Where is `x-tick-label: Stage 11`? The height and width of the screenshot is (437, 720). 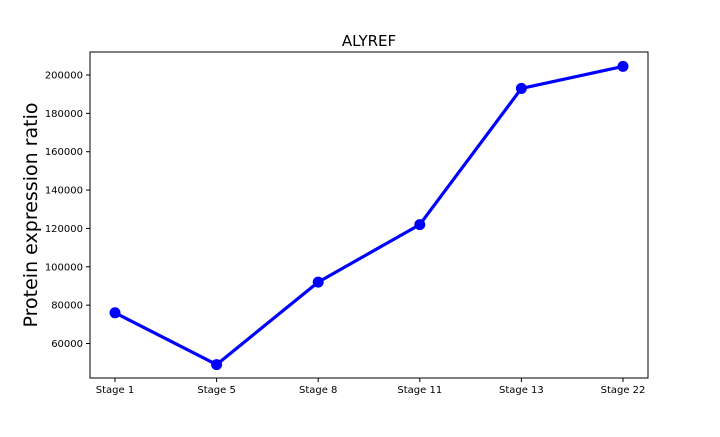
x-tick-label: Stage 11 is located at coordinates (419, 390).